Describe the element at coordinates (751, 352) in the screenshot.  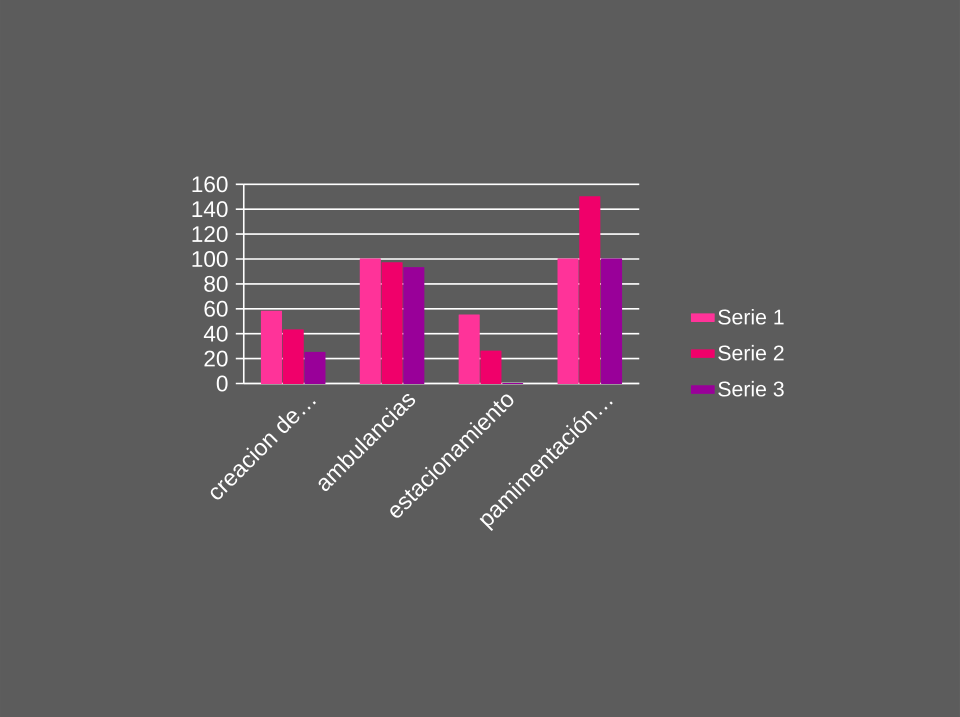
I see `legend-label: Serie 2` at that location.